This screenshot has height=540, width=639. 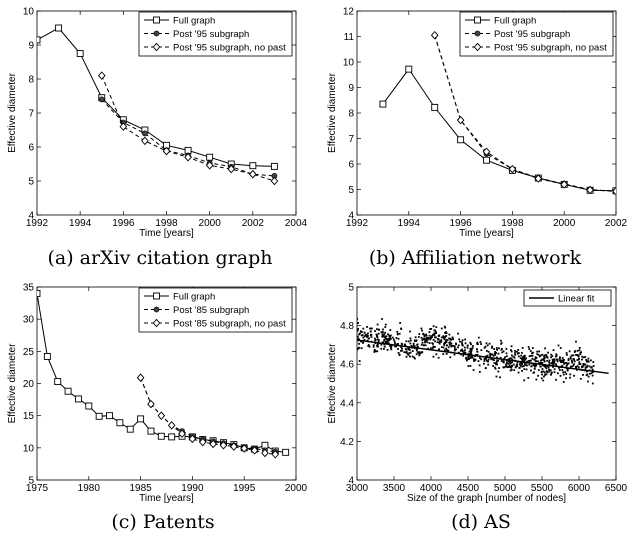 What do you see at coordinates (194, 296) in the screenshot?
I see `legend-label: Full graph` at bounding box center [194, 296].